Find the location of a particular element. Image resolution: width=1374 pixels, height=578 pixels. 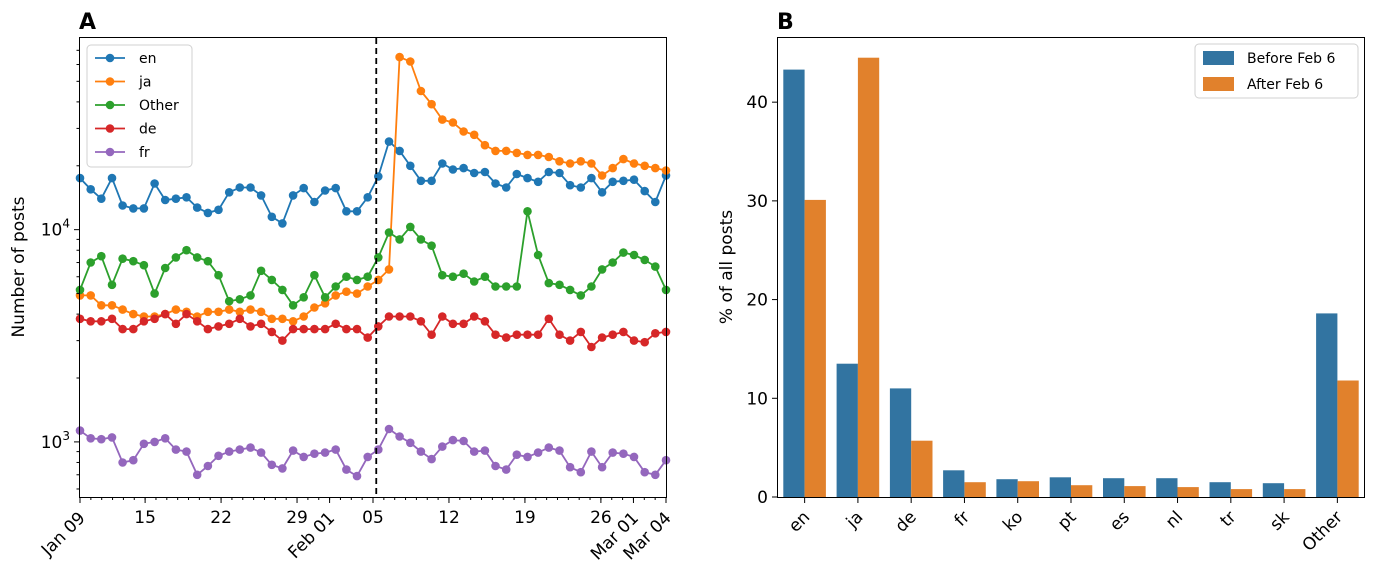

panel-b-x-ticks: en ja de fr ko pt es nl tr sk Other is located at coordinates (1066, 526).